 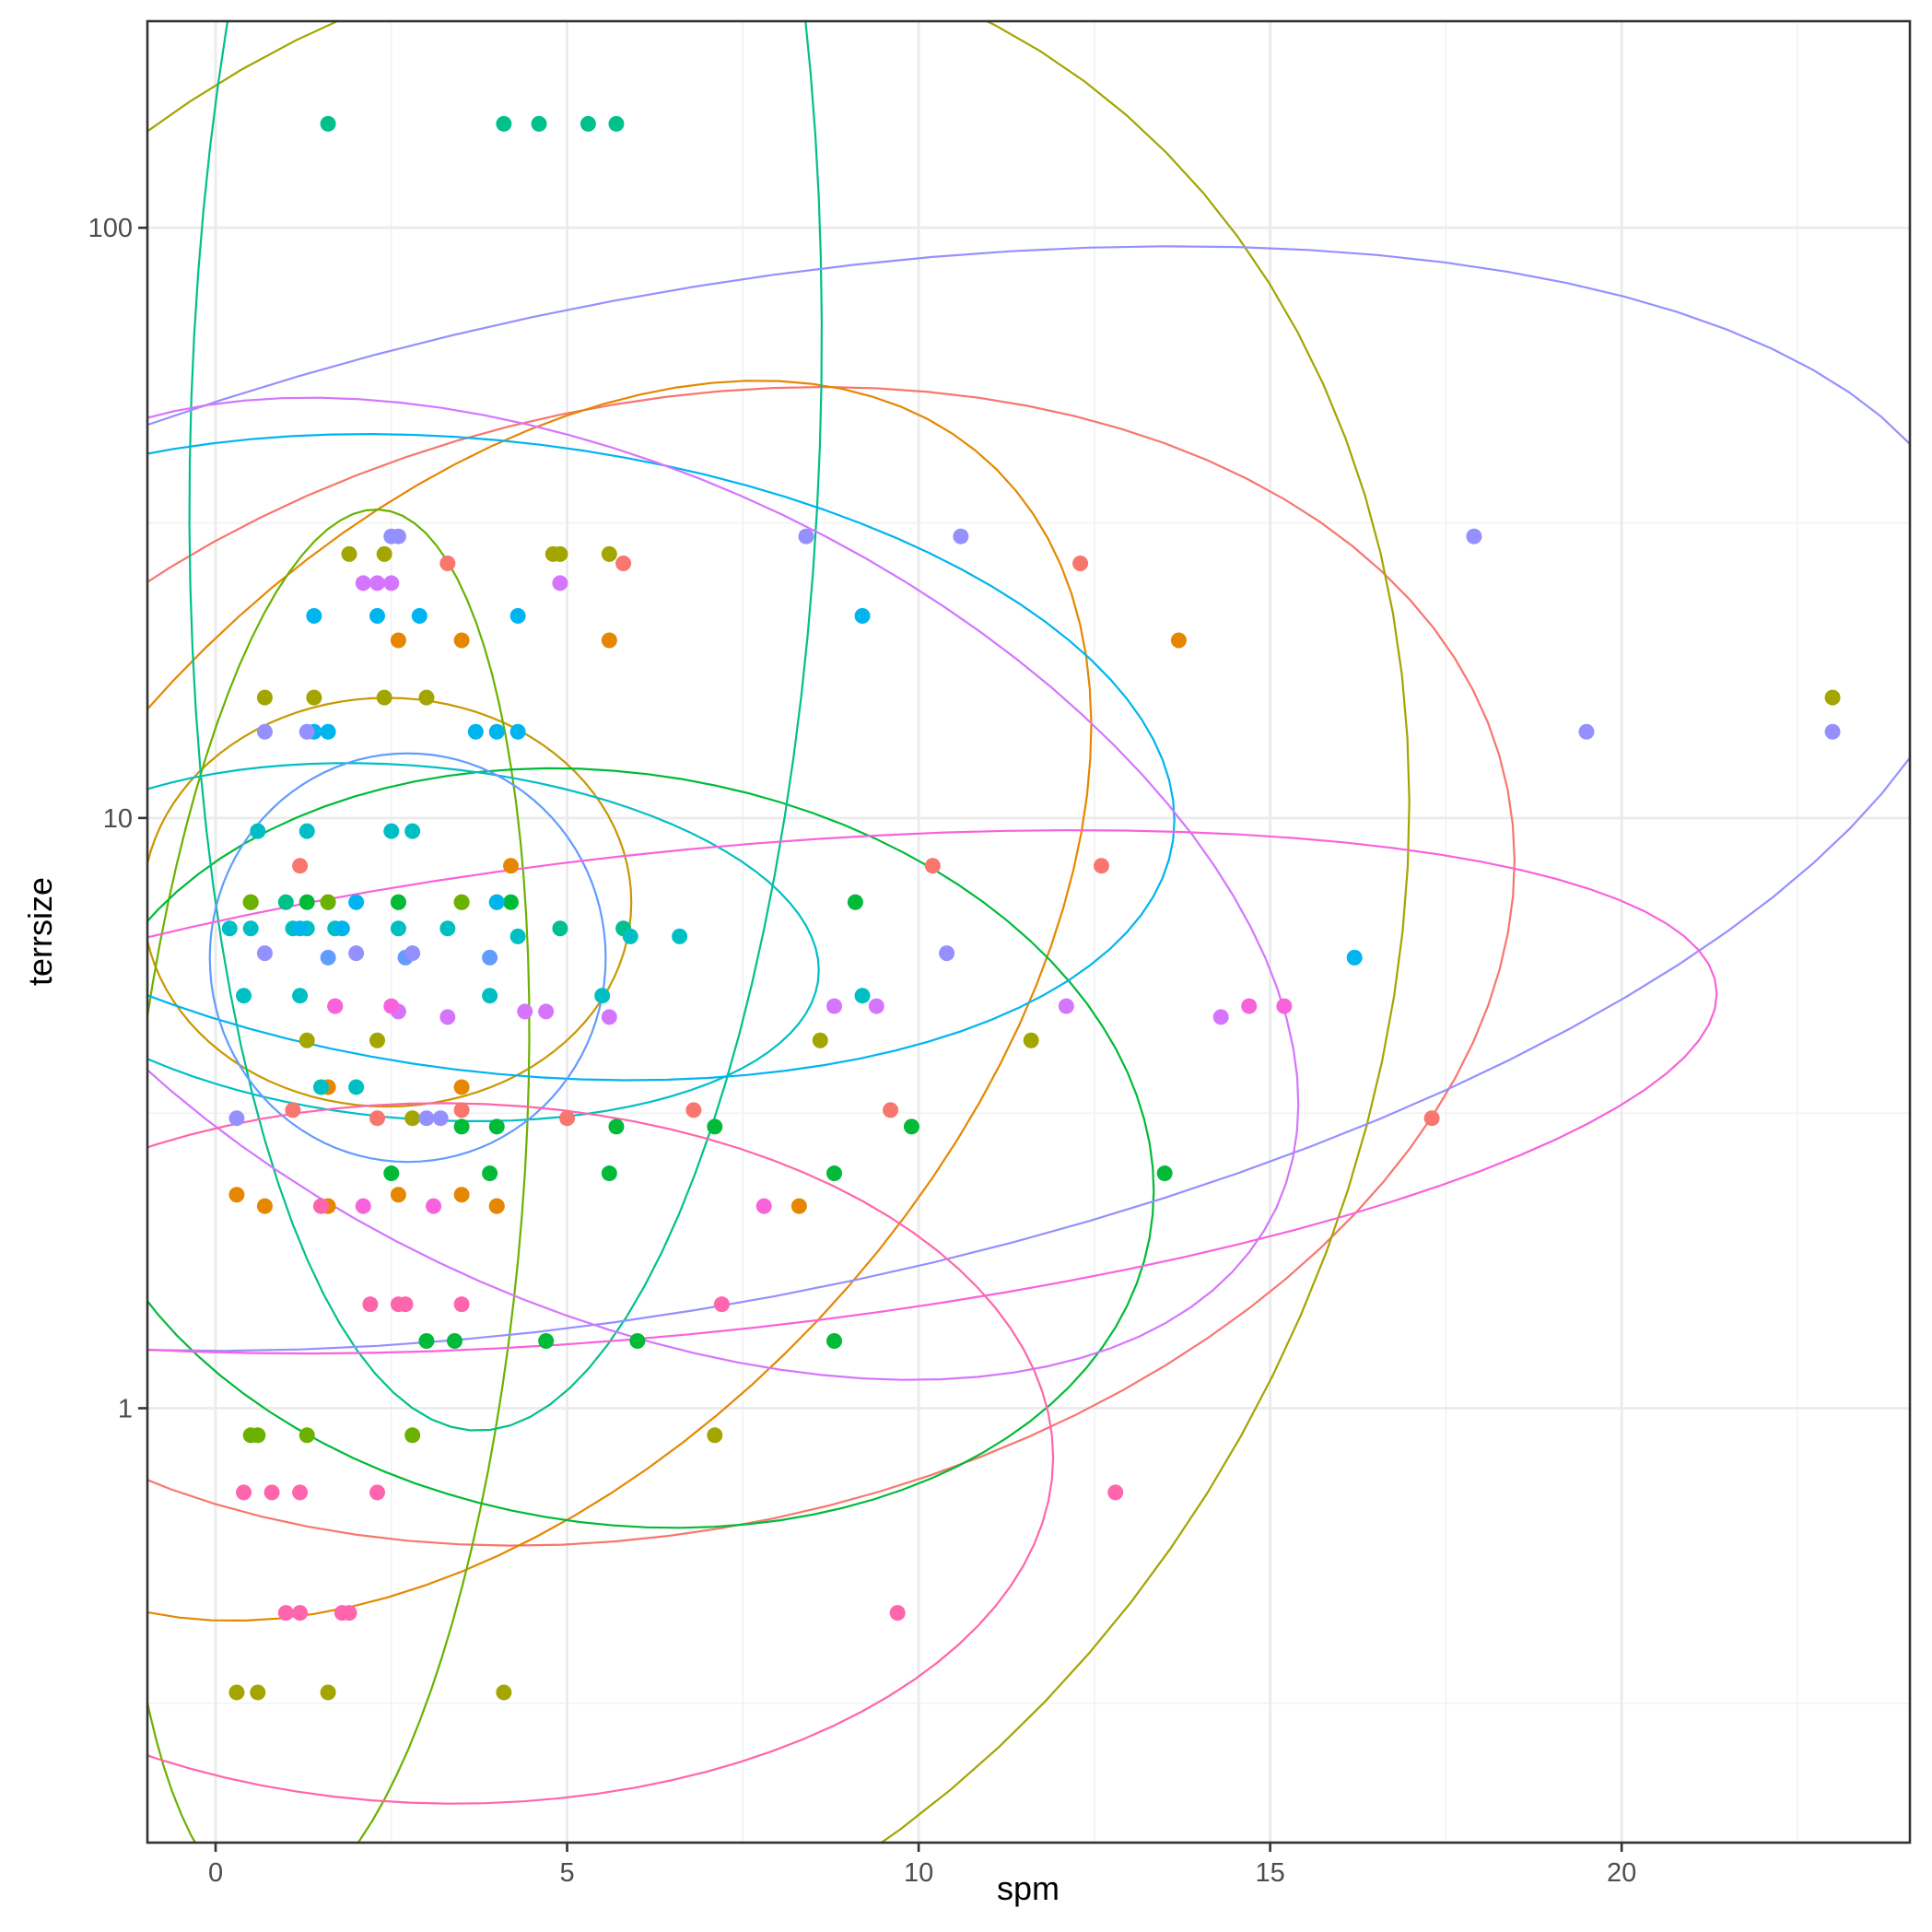 What do you see at coordinates (1028, 1888) in the screenshot?
I see `x-axis-title: spm` at bounding box center [1028, 1888].